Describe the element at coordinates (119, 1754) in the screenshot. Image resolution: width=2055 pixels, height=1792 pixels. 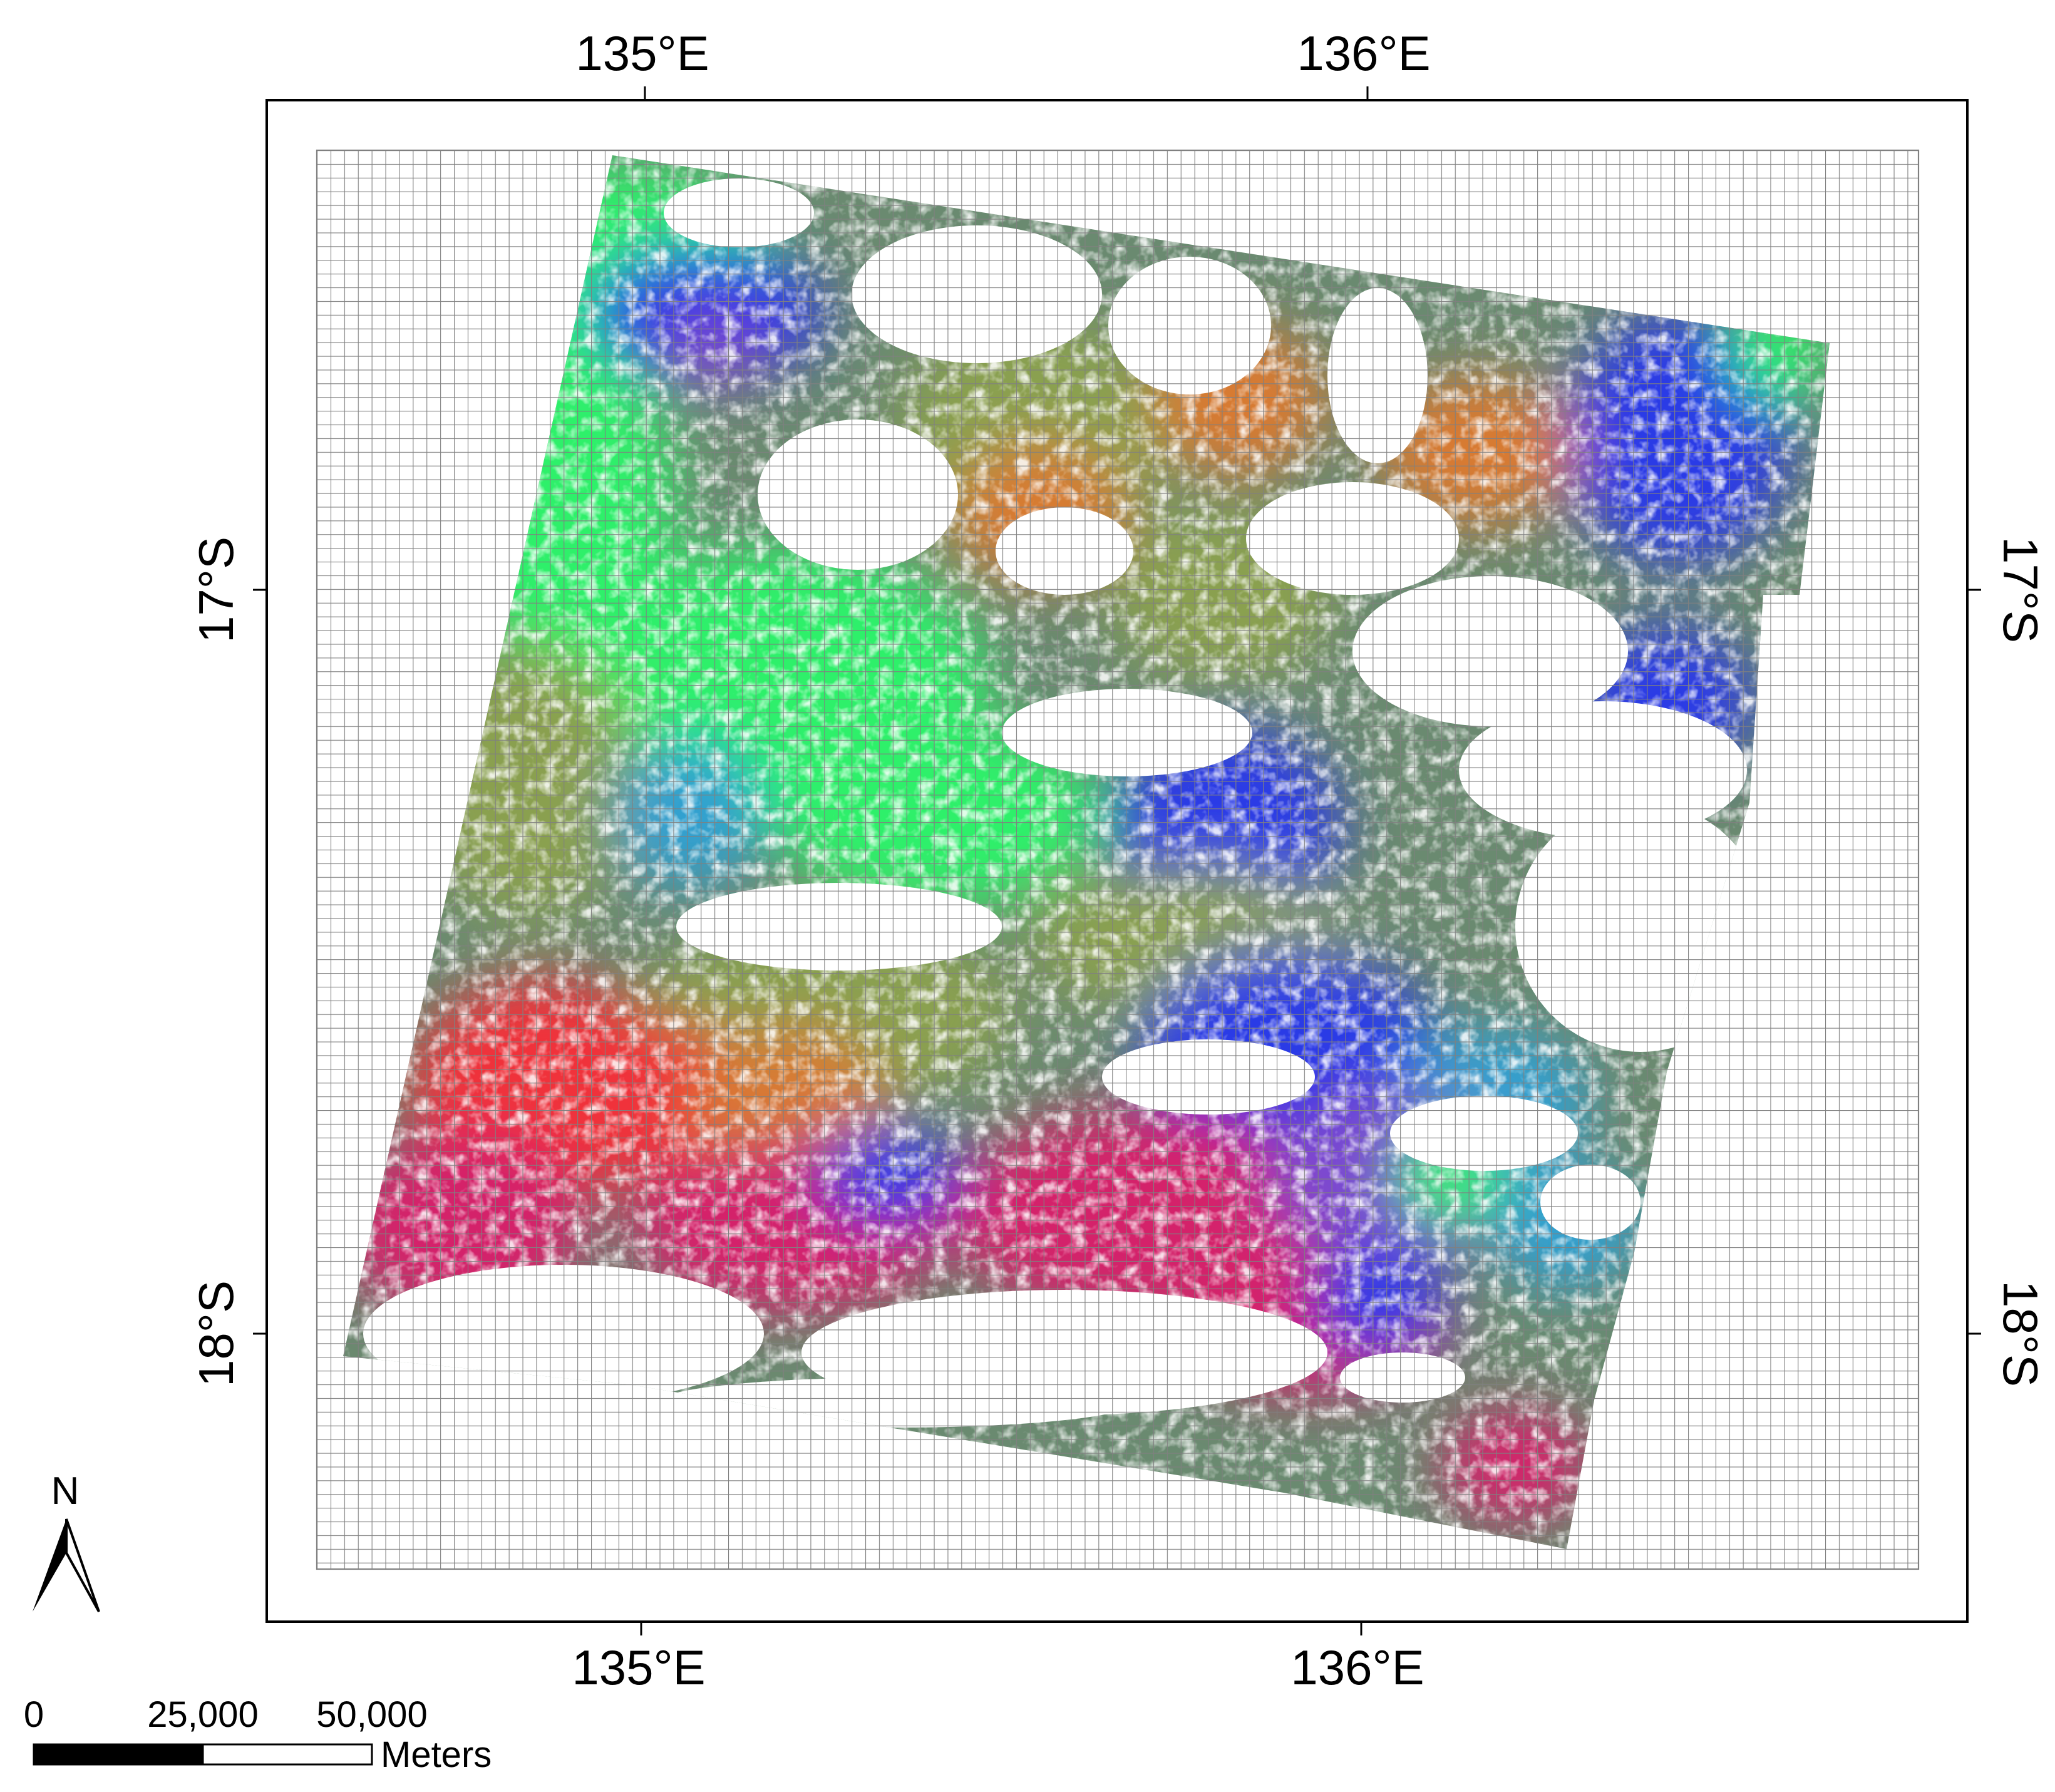
I see `scale-bar-filled-segment` at that location.